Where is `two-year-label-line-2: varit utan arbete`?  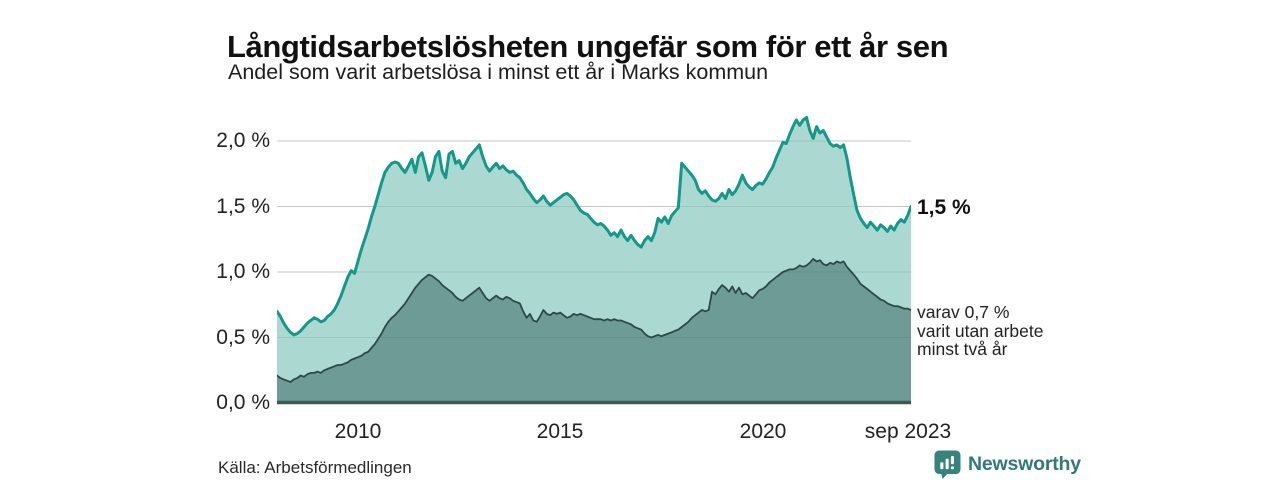
two-year-label-line-2: varit utan arbete is located at coordinates (980, 330).